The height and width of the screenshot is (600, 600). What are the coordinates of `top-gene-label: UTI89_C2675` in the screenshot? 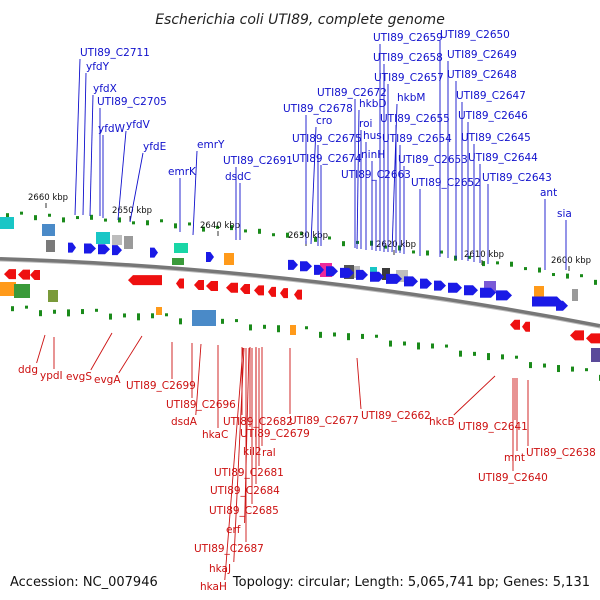 It's located at (327, 139).